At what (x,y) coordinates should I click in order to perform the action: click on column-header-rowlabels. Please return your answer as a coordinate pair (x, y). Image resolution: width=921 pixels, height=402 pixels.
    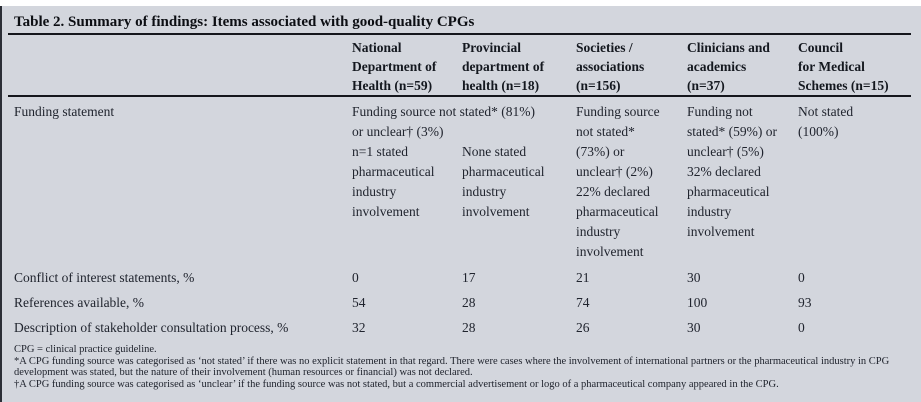
    Looking at the image, I should click on (183, 66).